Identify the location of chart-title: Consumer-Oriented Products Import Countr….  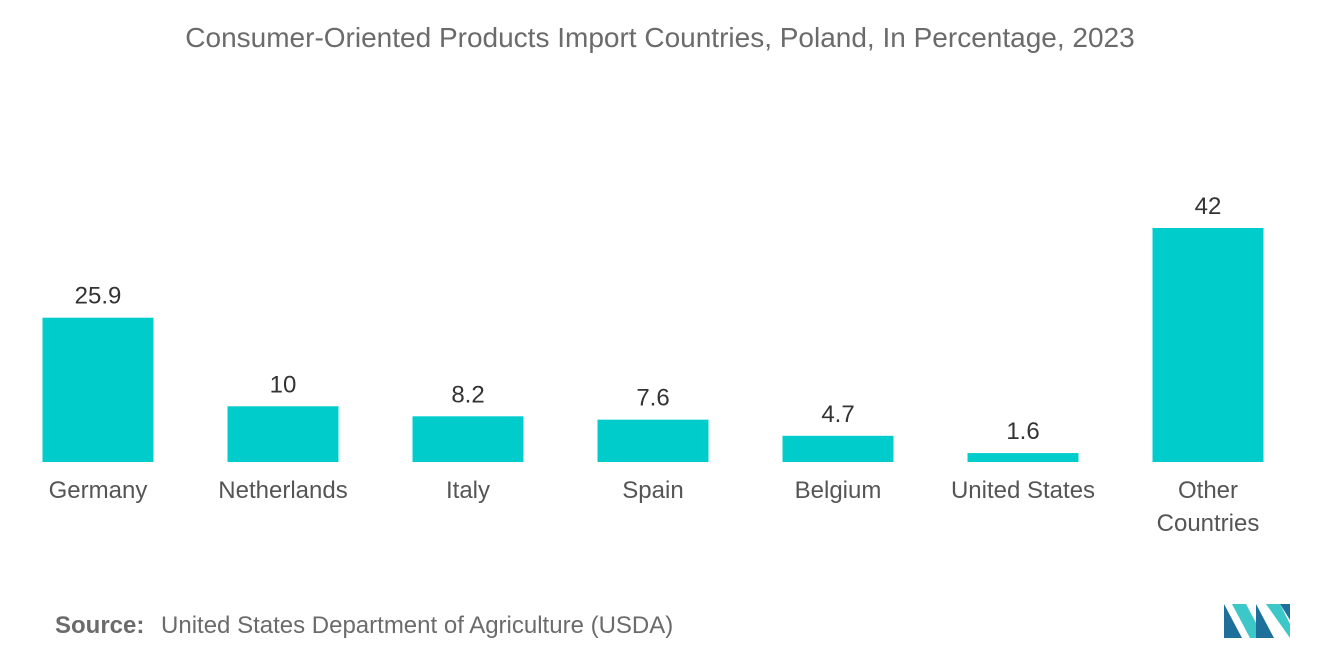
(660, 37).